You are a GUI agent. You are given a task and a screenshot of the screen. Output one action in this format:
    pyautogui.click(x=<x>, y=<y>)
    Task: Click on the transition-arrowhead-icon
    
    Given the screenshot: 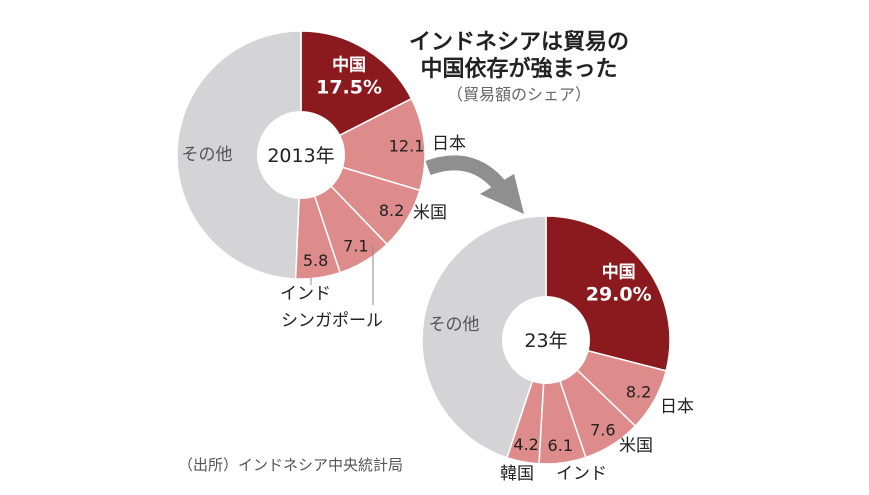 What is the action you would take?
    pyautogui.click(x=502, y=194)
    